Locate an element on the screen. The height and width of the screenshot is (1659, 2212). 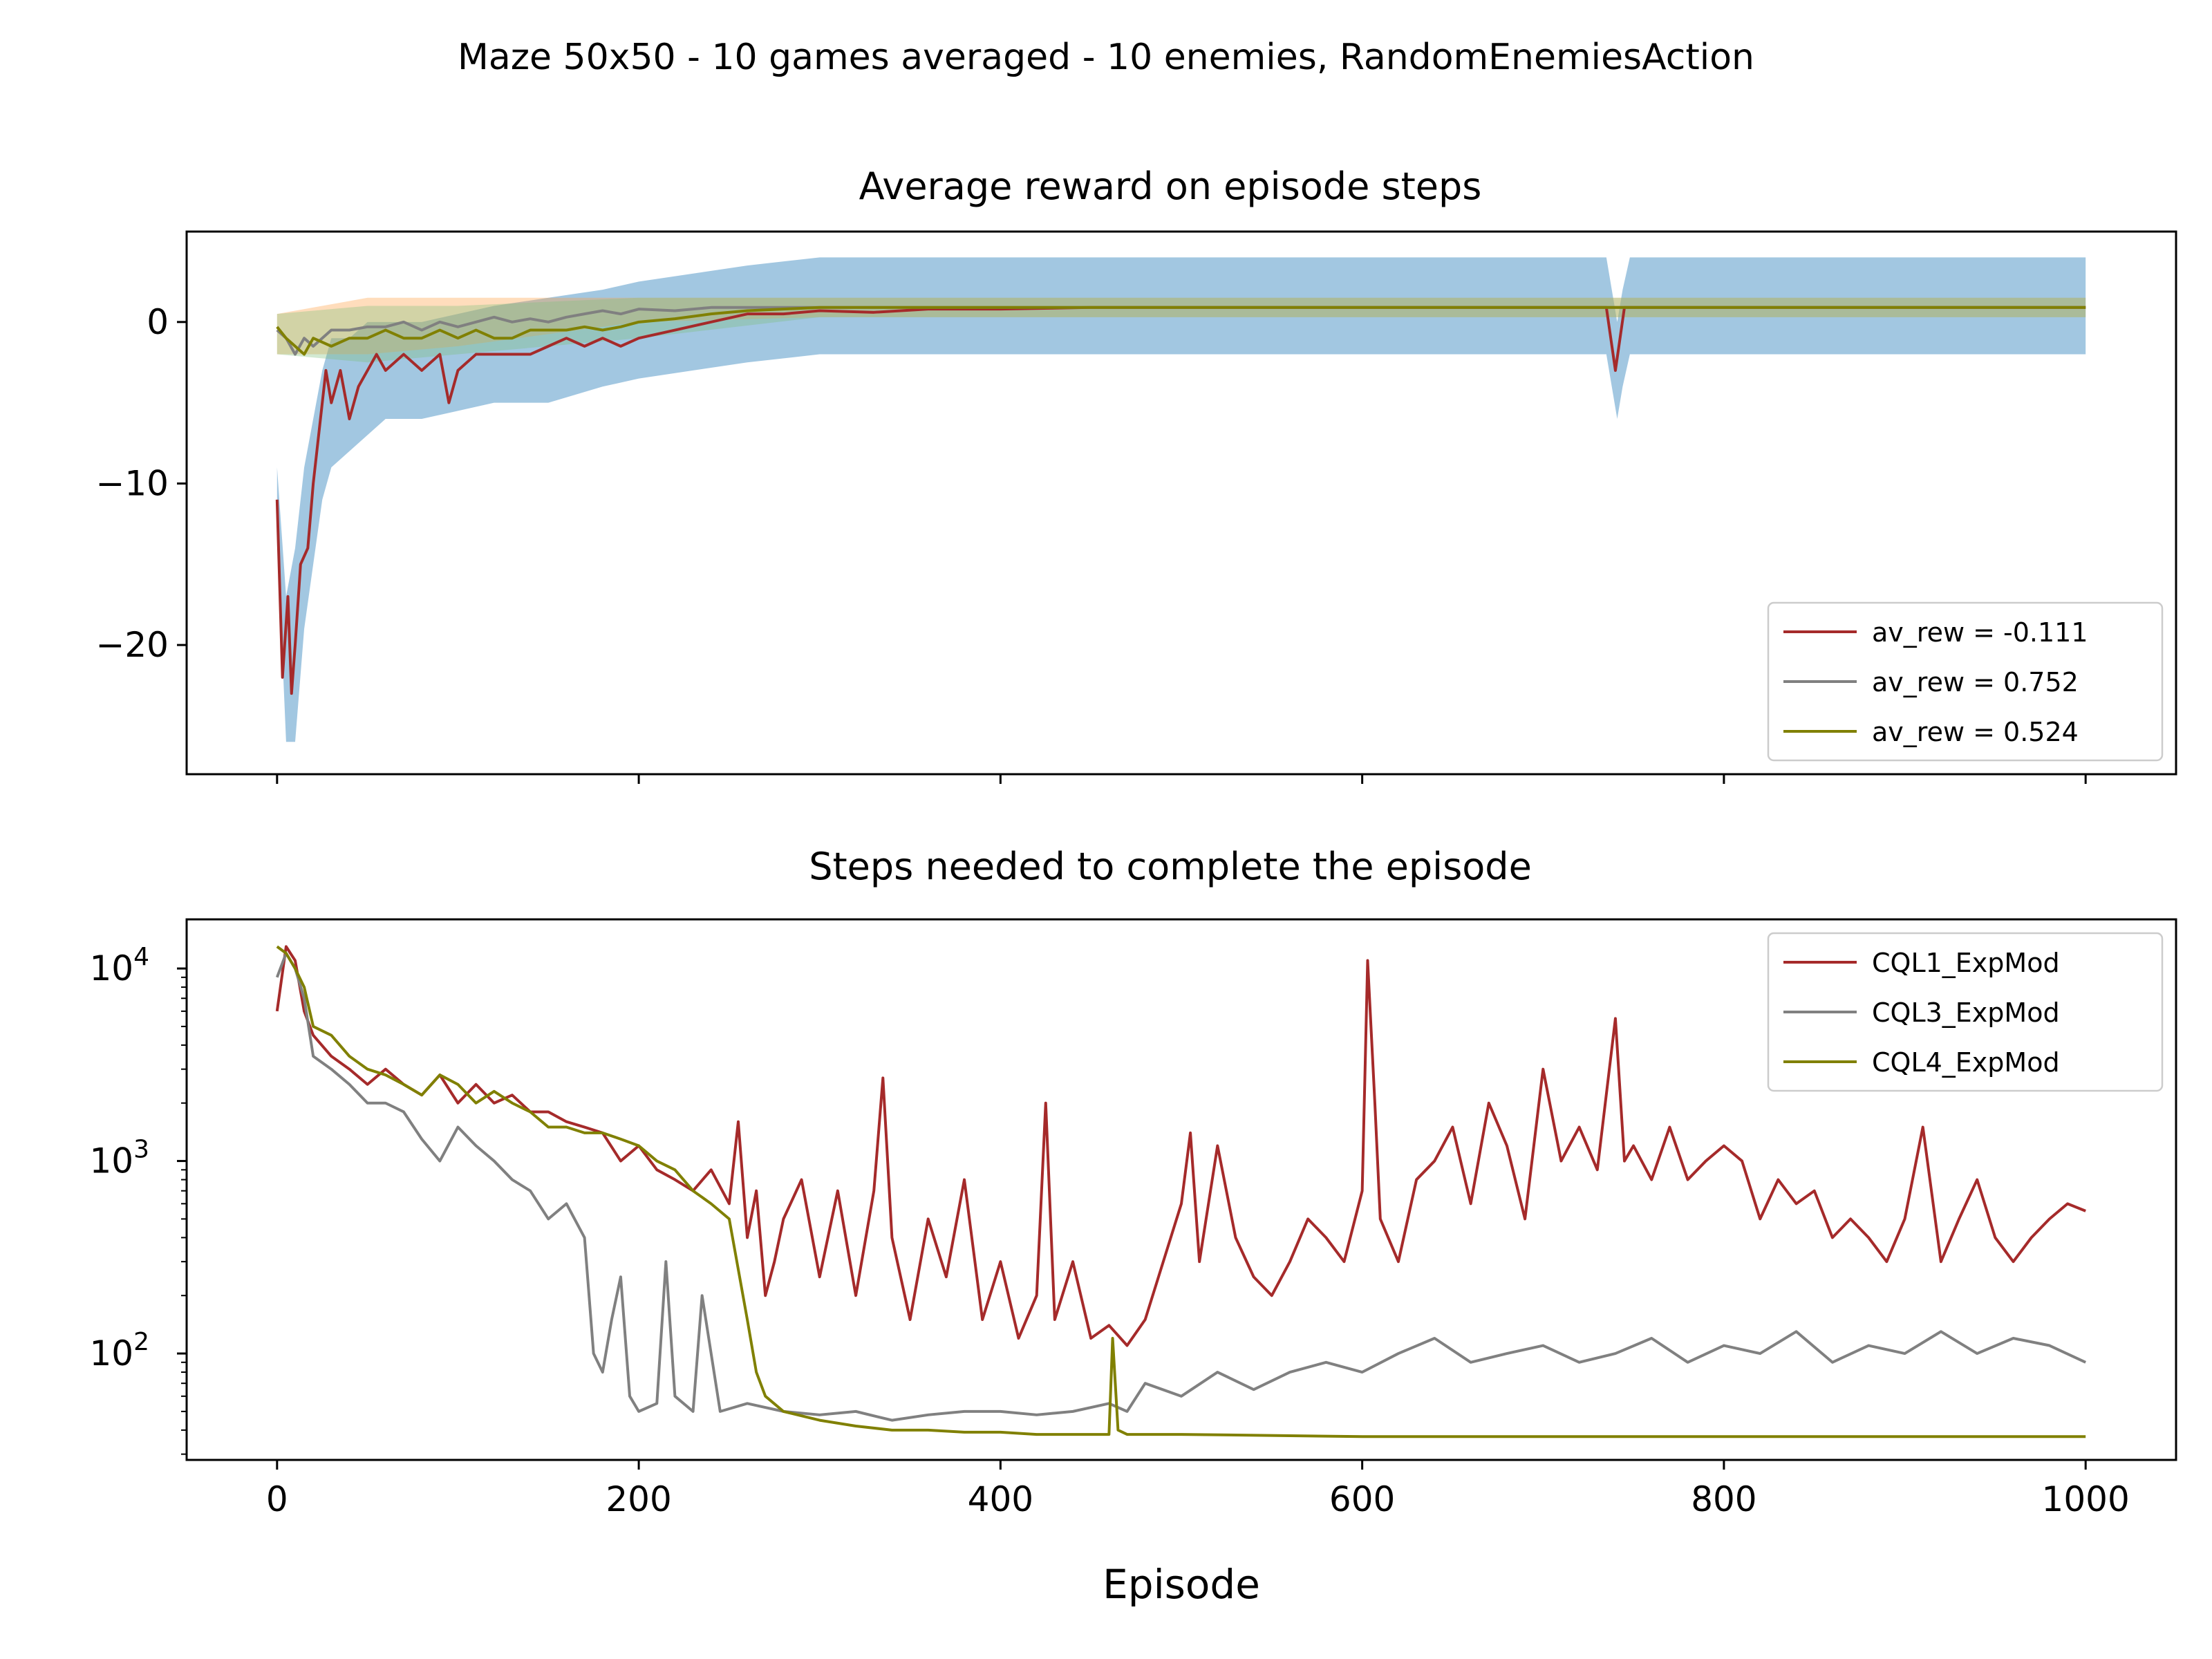
y-tick-label: 10³ is located at coordinates (119, 1159).